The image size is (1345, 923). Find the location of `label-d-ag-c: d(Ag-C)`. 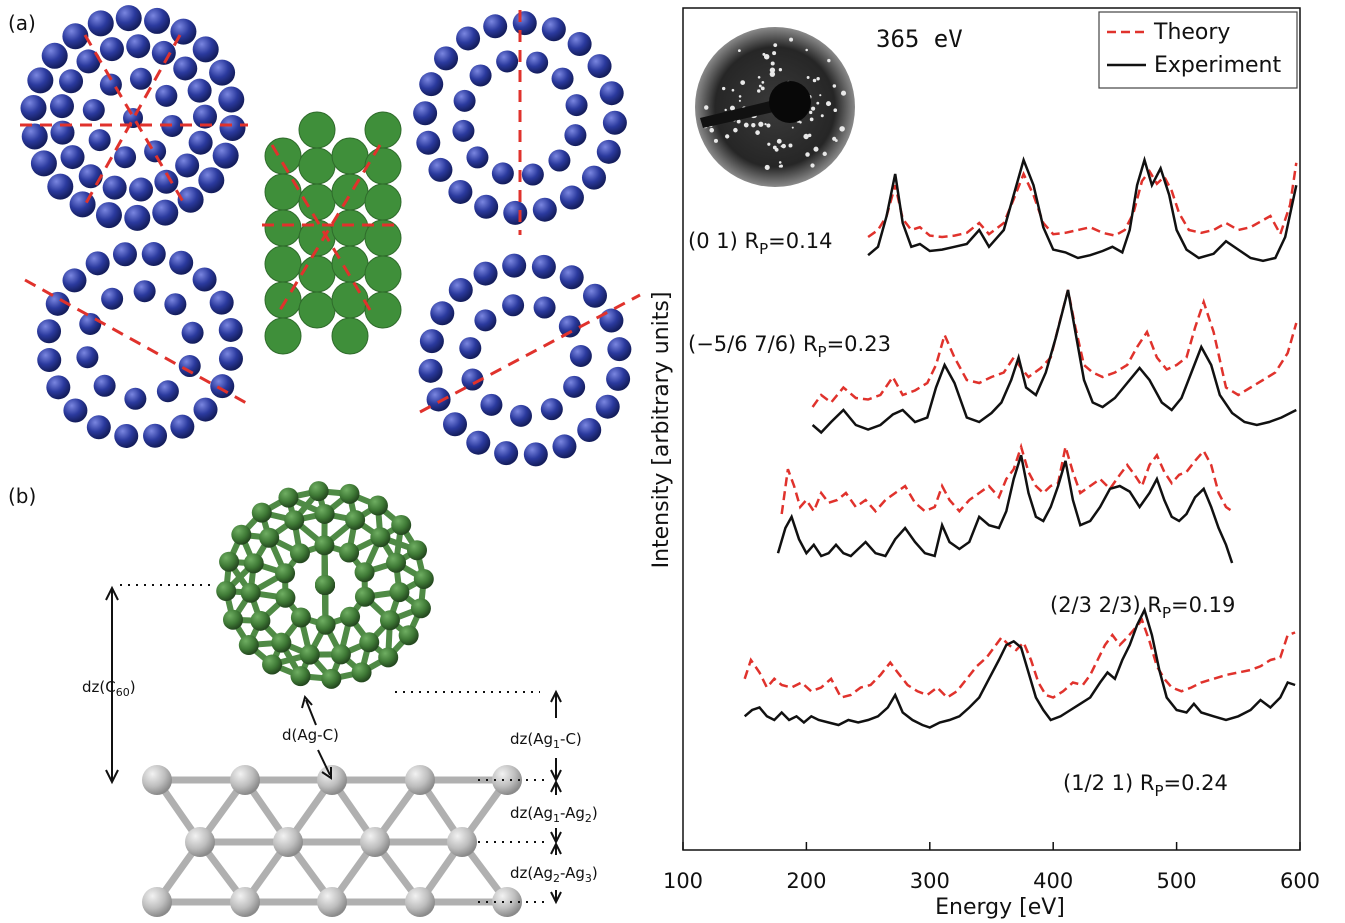

label-d-ag-c: d(Ag-C) is located at coordinates (310, 735).